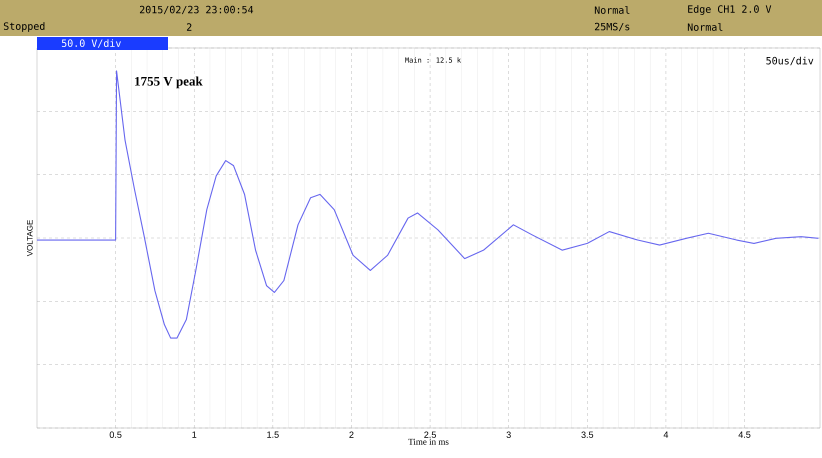 This screenshot has width=822, height=458. What do you see at coordinates (351, 435) in the screenshot?
I see `x-tick-label: 2` at bounding box center [351, 435].